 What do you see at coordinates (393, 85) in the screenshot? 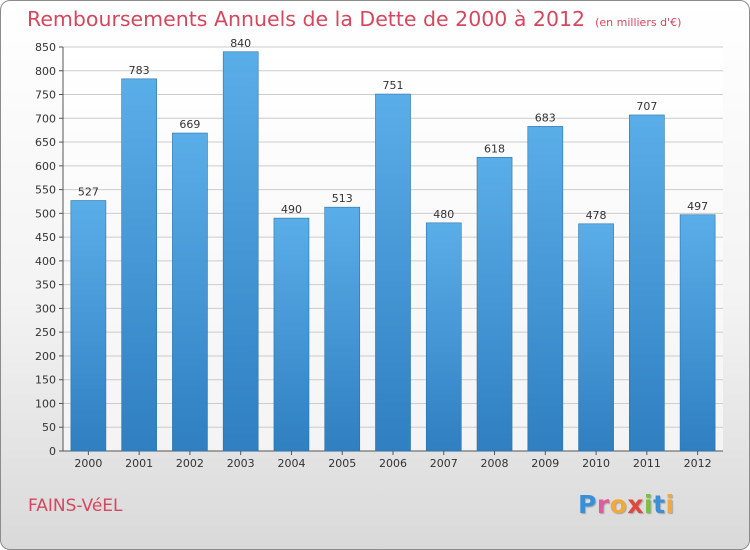
I see `bar-value-label: 751` at bounding box center [393, 85].